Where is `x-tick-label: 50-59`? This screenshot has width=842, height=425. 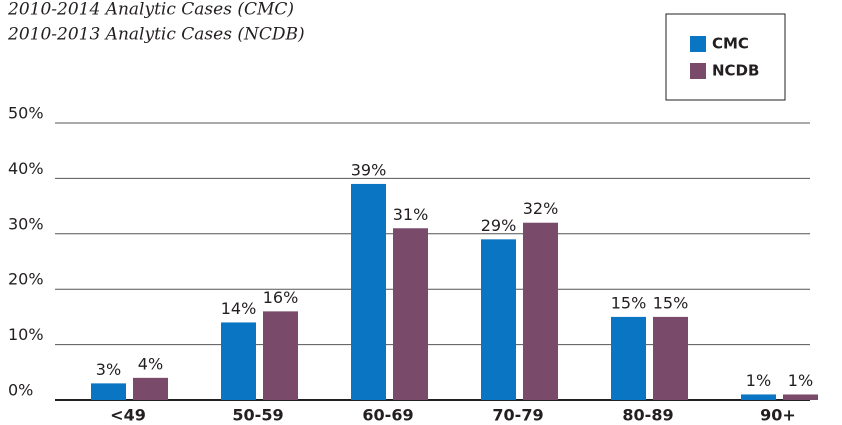 x-tick-label: 50-59 is located at coordinates (257, 415).